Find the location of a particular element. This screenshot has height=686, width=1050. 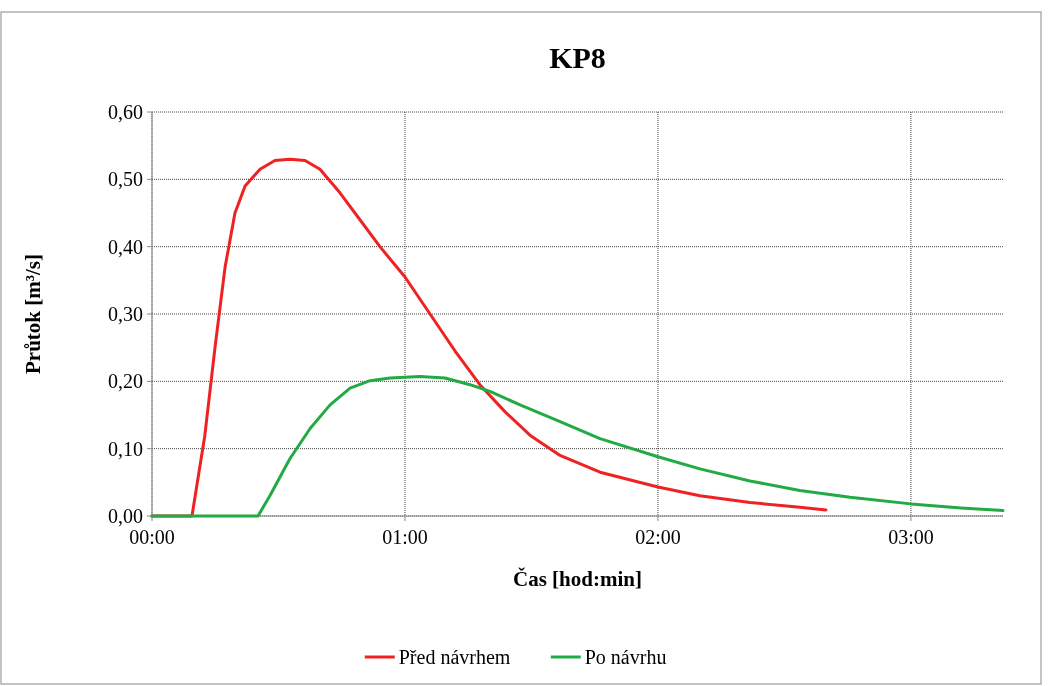

legend-label: Před návrhem is located at coordinates (454, 657).